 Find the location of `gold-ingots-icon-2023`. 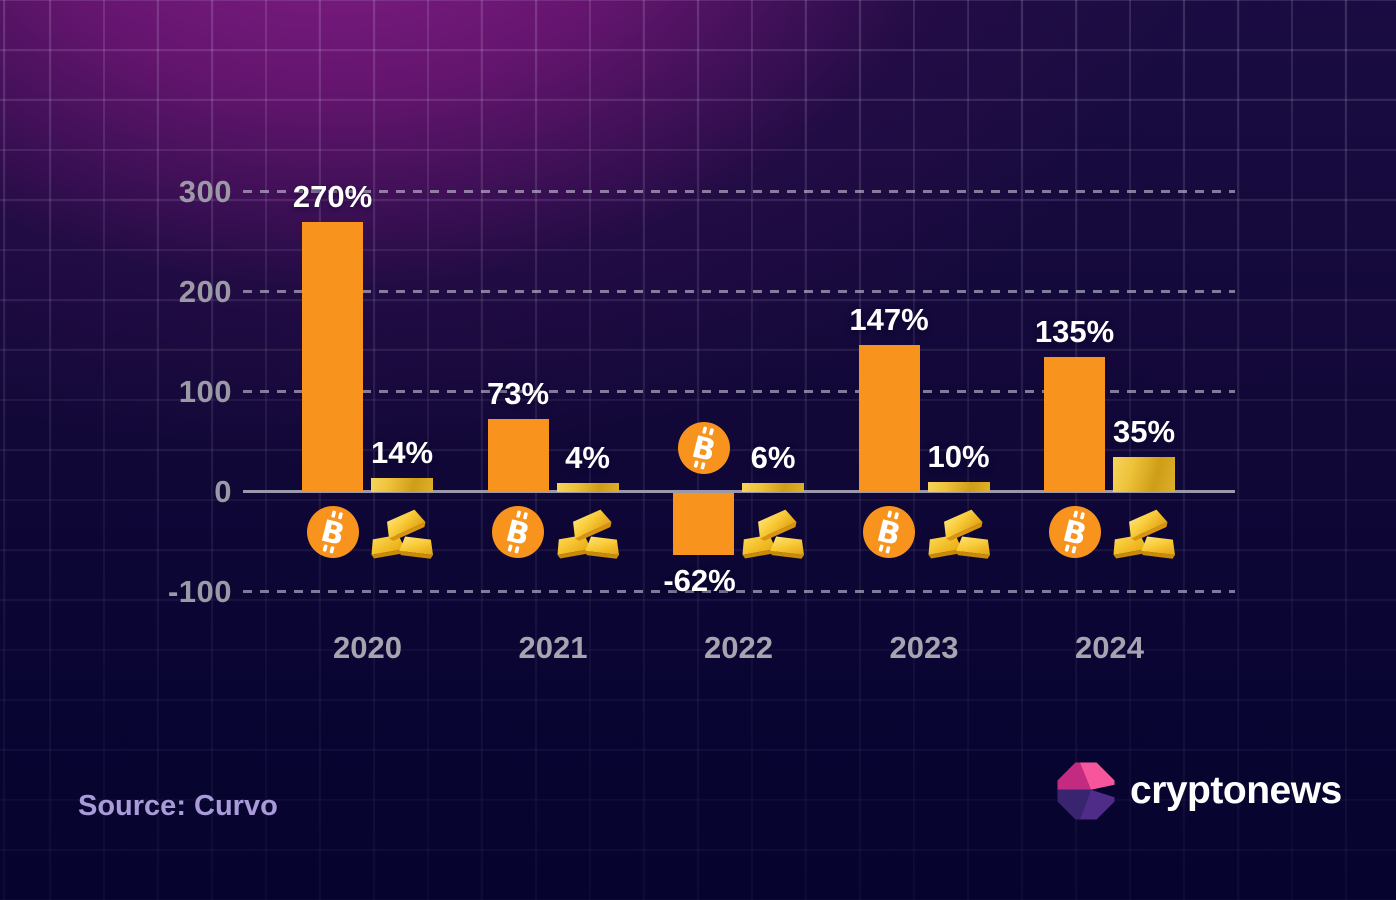

gold-ingots-icon-2023 is located at coordinates (960, 533).